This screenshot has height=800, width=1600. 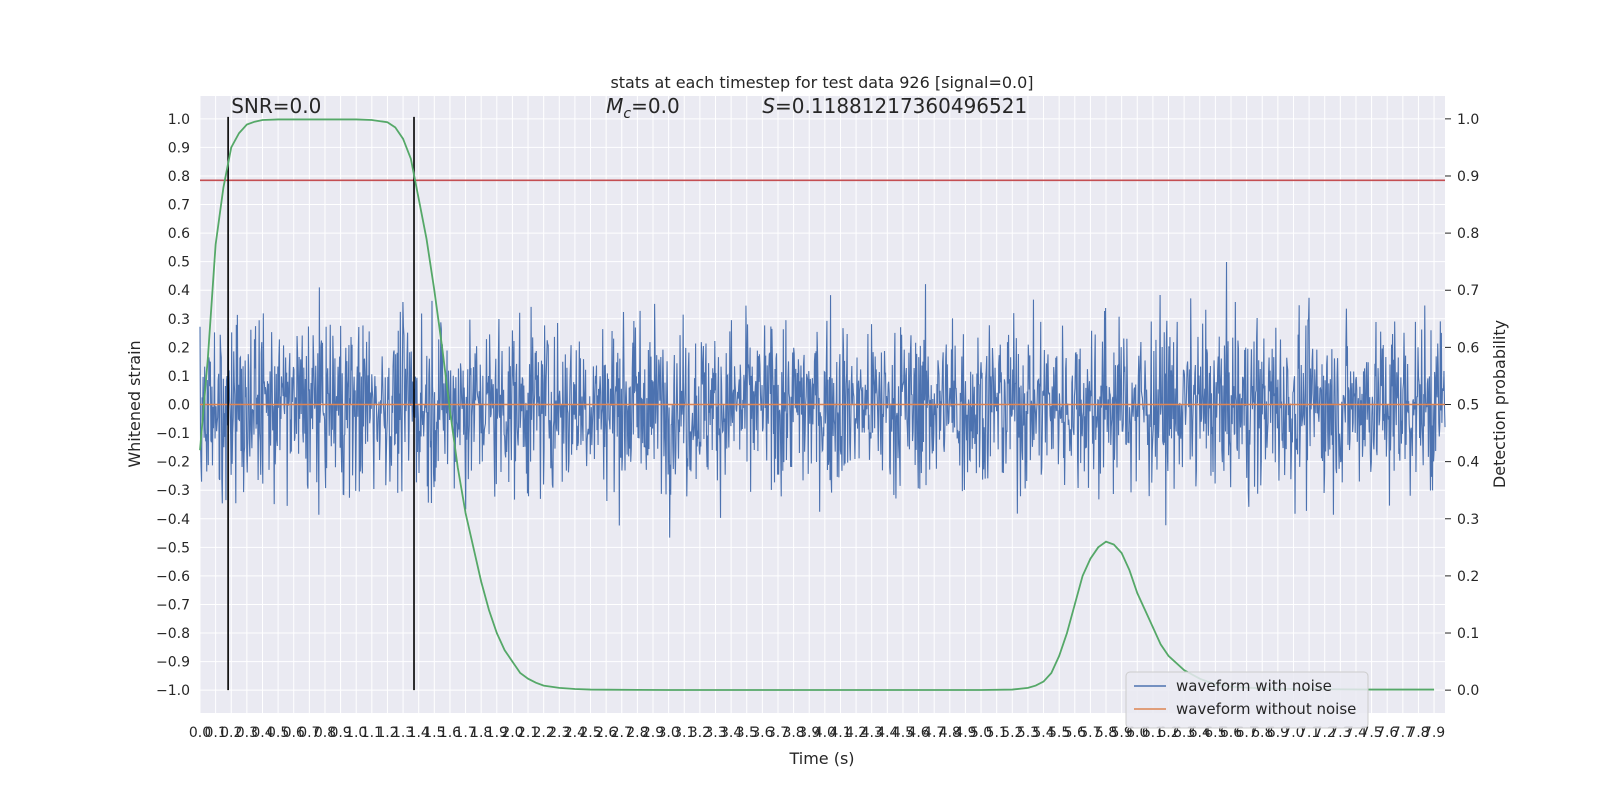 What do you see at coordinates (512, 733) in the screenshot?
I see `x-tick-label: 2.0` at bounding box center [512, 733].